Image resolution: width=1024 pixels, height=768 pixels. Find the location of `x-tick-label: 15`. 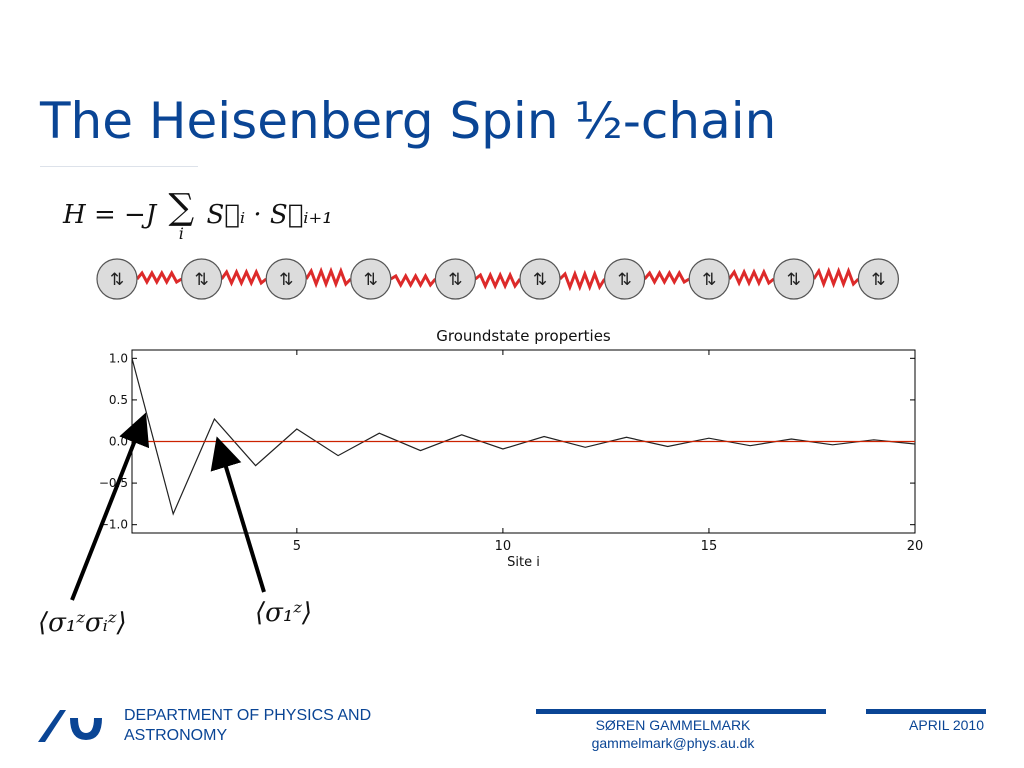

x-tick-label: 15 is located at coordinates (709, 546).